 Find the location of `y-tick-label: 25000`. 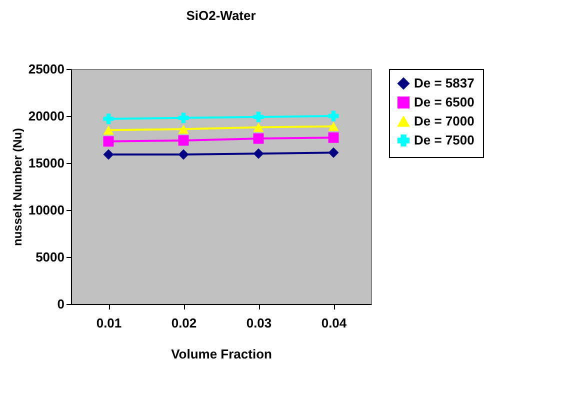

y-tick-label: 25000 is located at coordinates (46, 69).